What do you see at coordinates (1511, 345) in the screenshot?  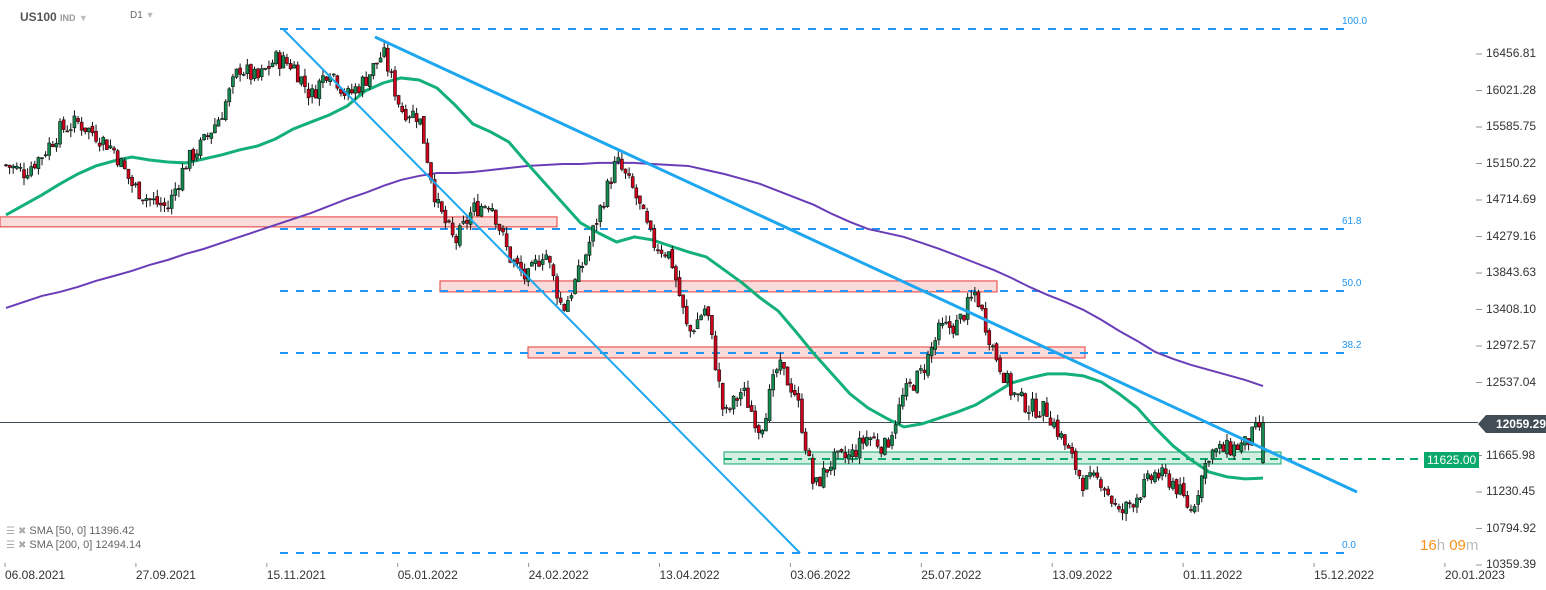 I see `y-tick-label: 12972.57` at bounding box center [1511, 345].